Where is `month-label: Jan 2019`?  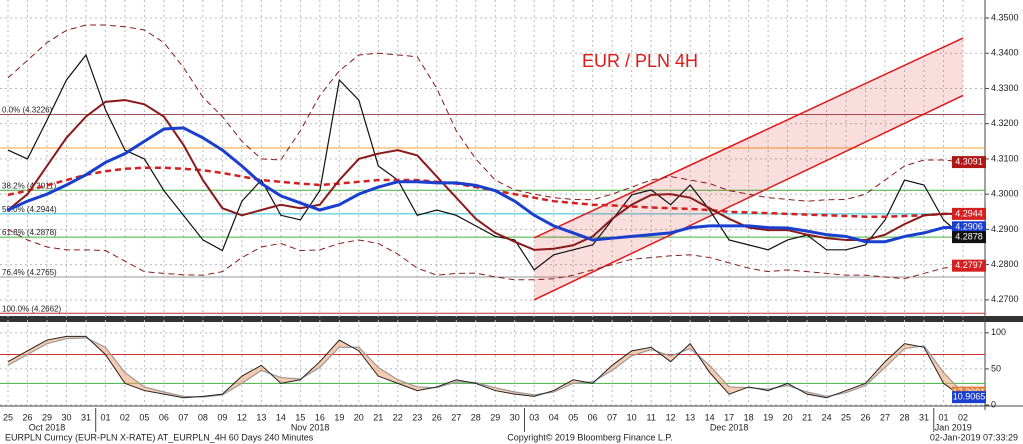
month-label: Jan 2019 is located at coordinates (953, 427).